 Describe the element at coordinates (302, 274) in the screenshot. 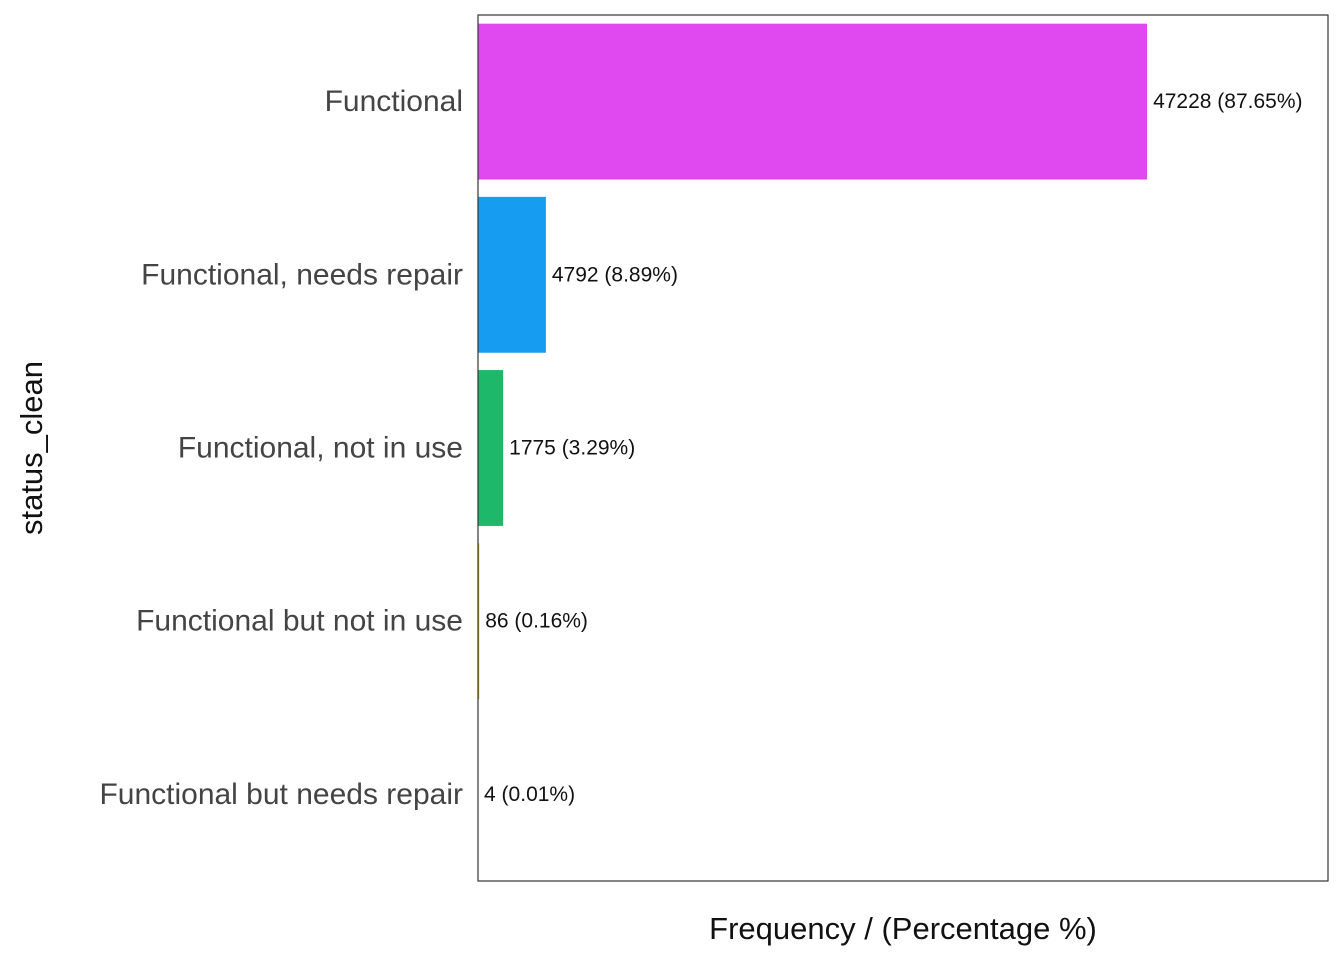

I see `category-label: Functional, needs repair` at that location.